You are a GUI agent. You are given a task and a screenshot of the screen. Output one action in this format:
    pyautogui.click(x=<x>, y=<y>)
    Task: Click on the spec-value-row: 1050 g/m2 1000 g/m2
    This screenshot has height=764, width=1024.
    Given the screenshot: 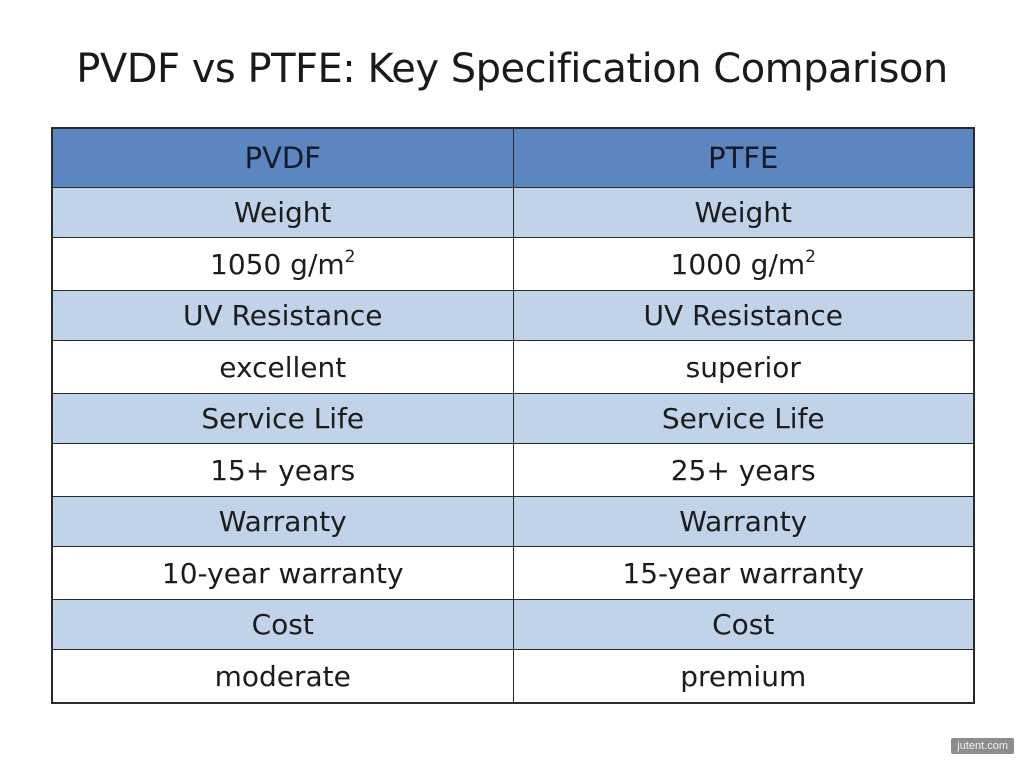 What is the action you would take?
    pyautogui.click(x=513, y=264)
    